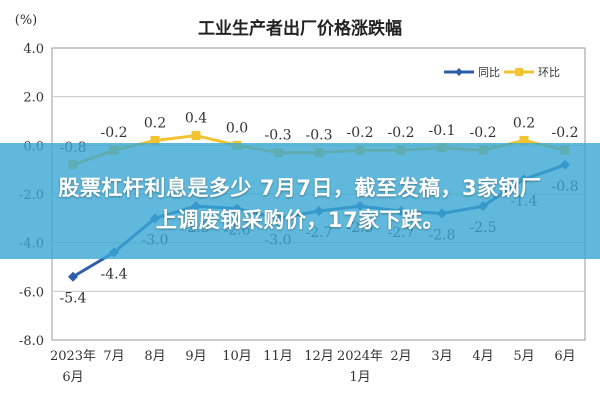  I want to click on overlay-line-1: 股票杠杆利息是多少 7月7日，截至发稿，3家钢厂, so click(300, 188).